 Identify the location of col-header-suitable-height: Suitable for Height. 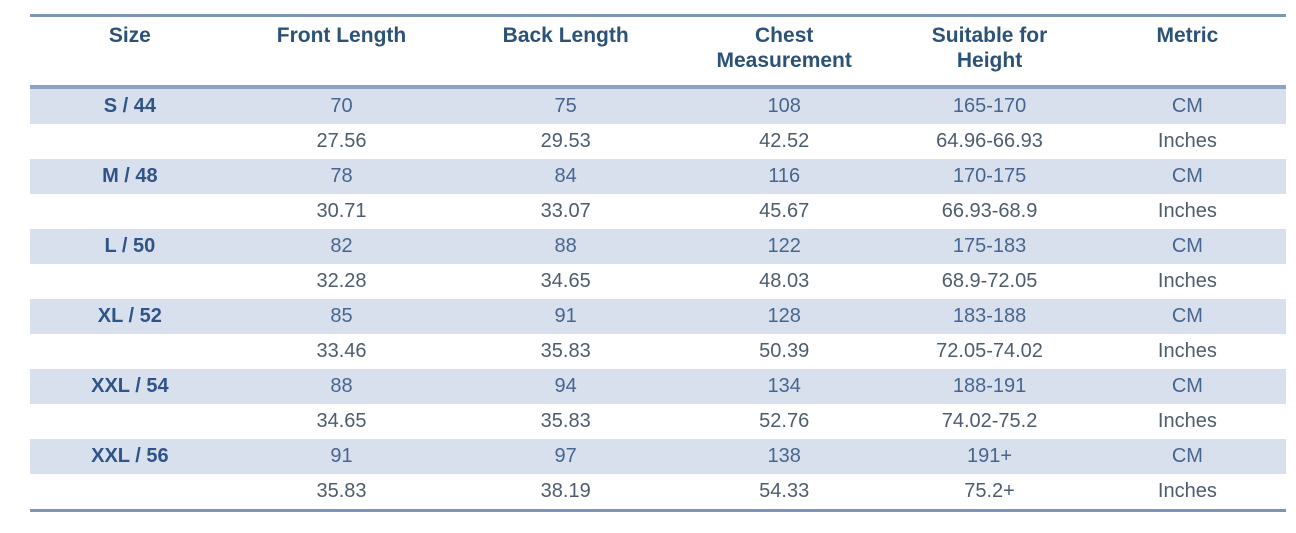
(989, 52).